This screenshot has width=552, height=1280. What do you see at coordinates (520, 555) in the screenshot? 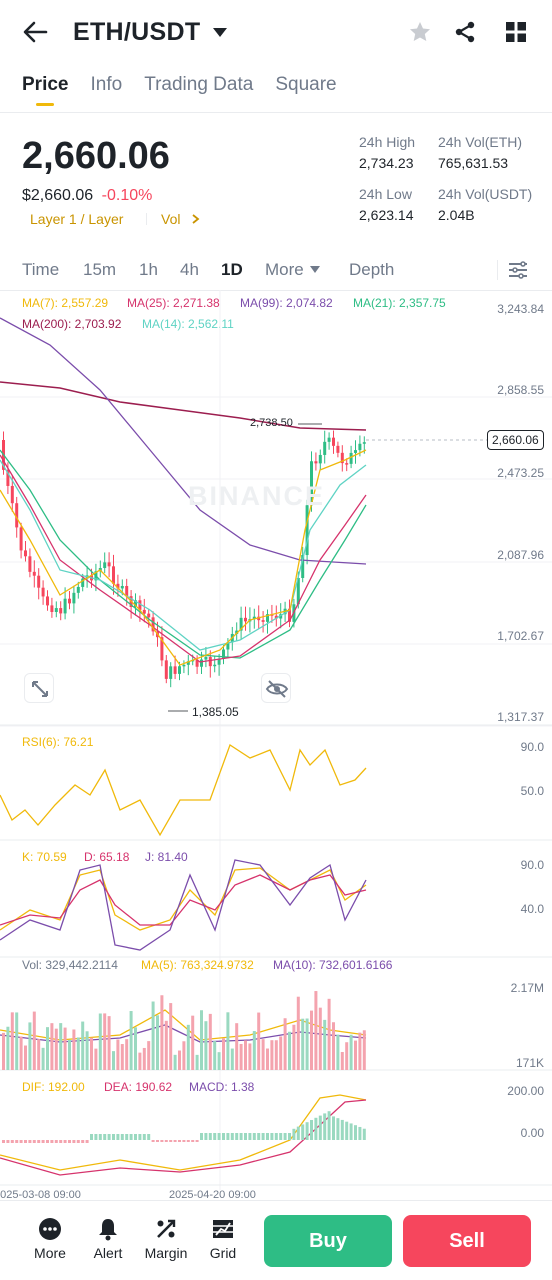
I see `price-axis-label: 2,087.96` at bounding box center [520, 555].